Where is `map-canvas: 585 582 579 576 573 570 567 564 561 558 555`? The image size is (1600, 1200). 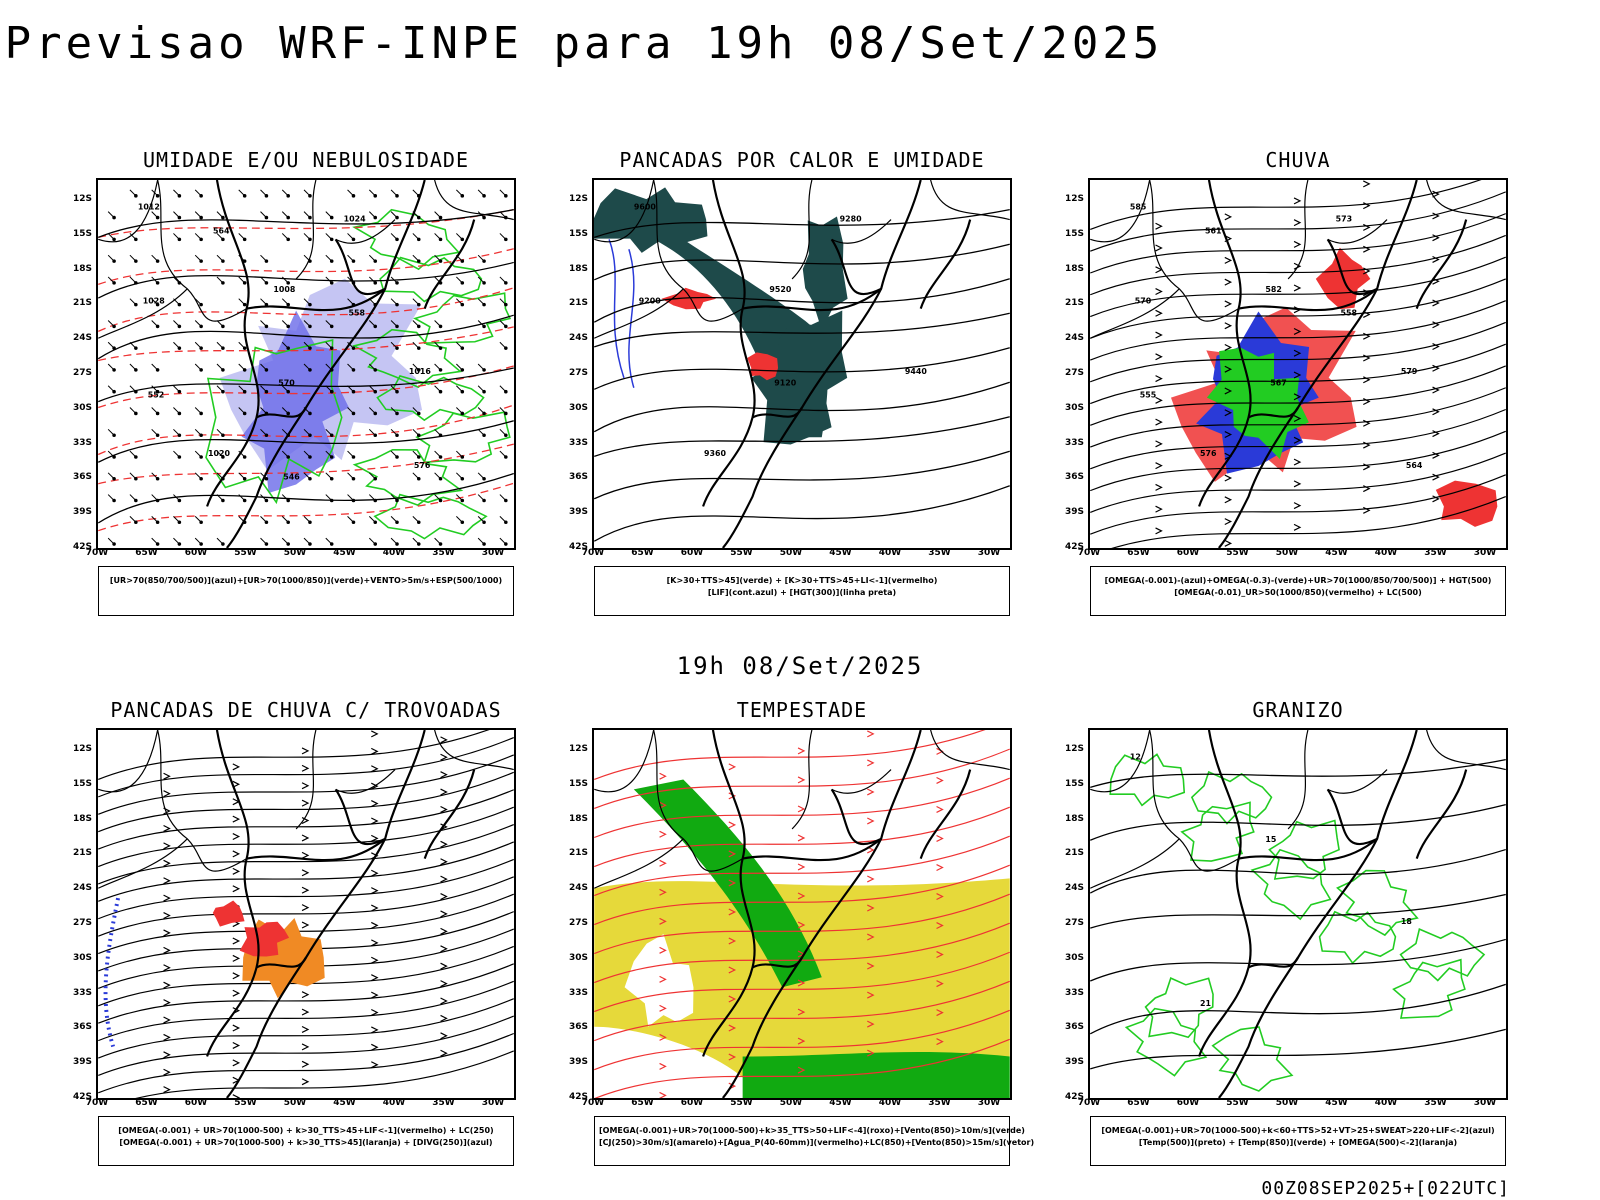 map-canvas: 585 582 579 576 573 570 567 564 561 558 555 is located at coordinates (1298, 364).